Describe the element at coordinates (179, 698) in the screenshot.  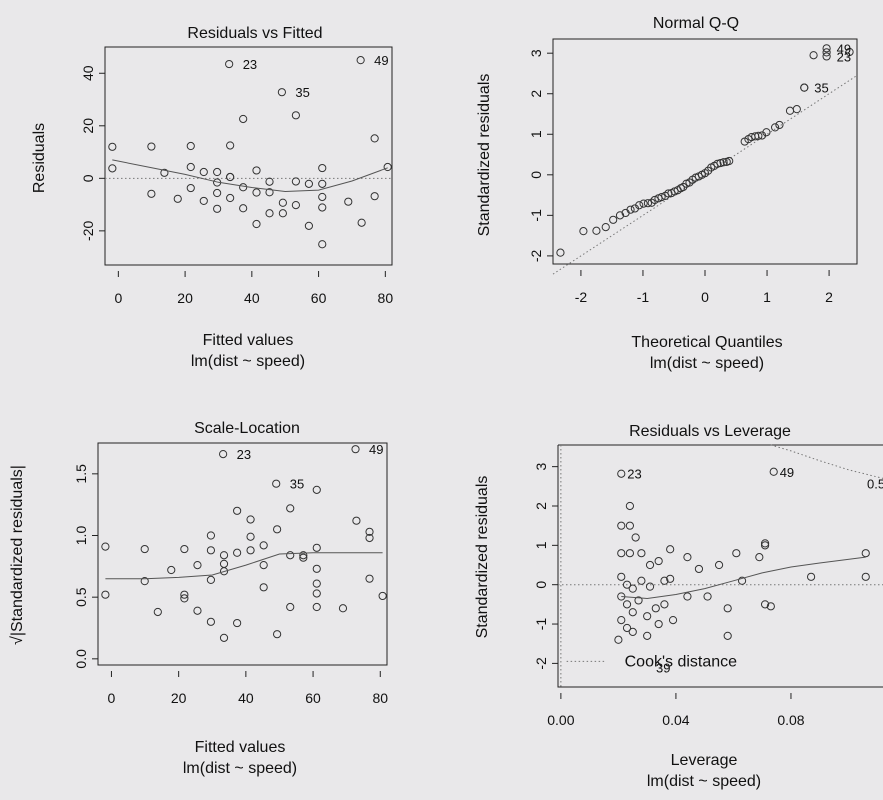
I see `x-tick-label: 20` at that location.